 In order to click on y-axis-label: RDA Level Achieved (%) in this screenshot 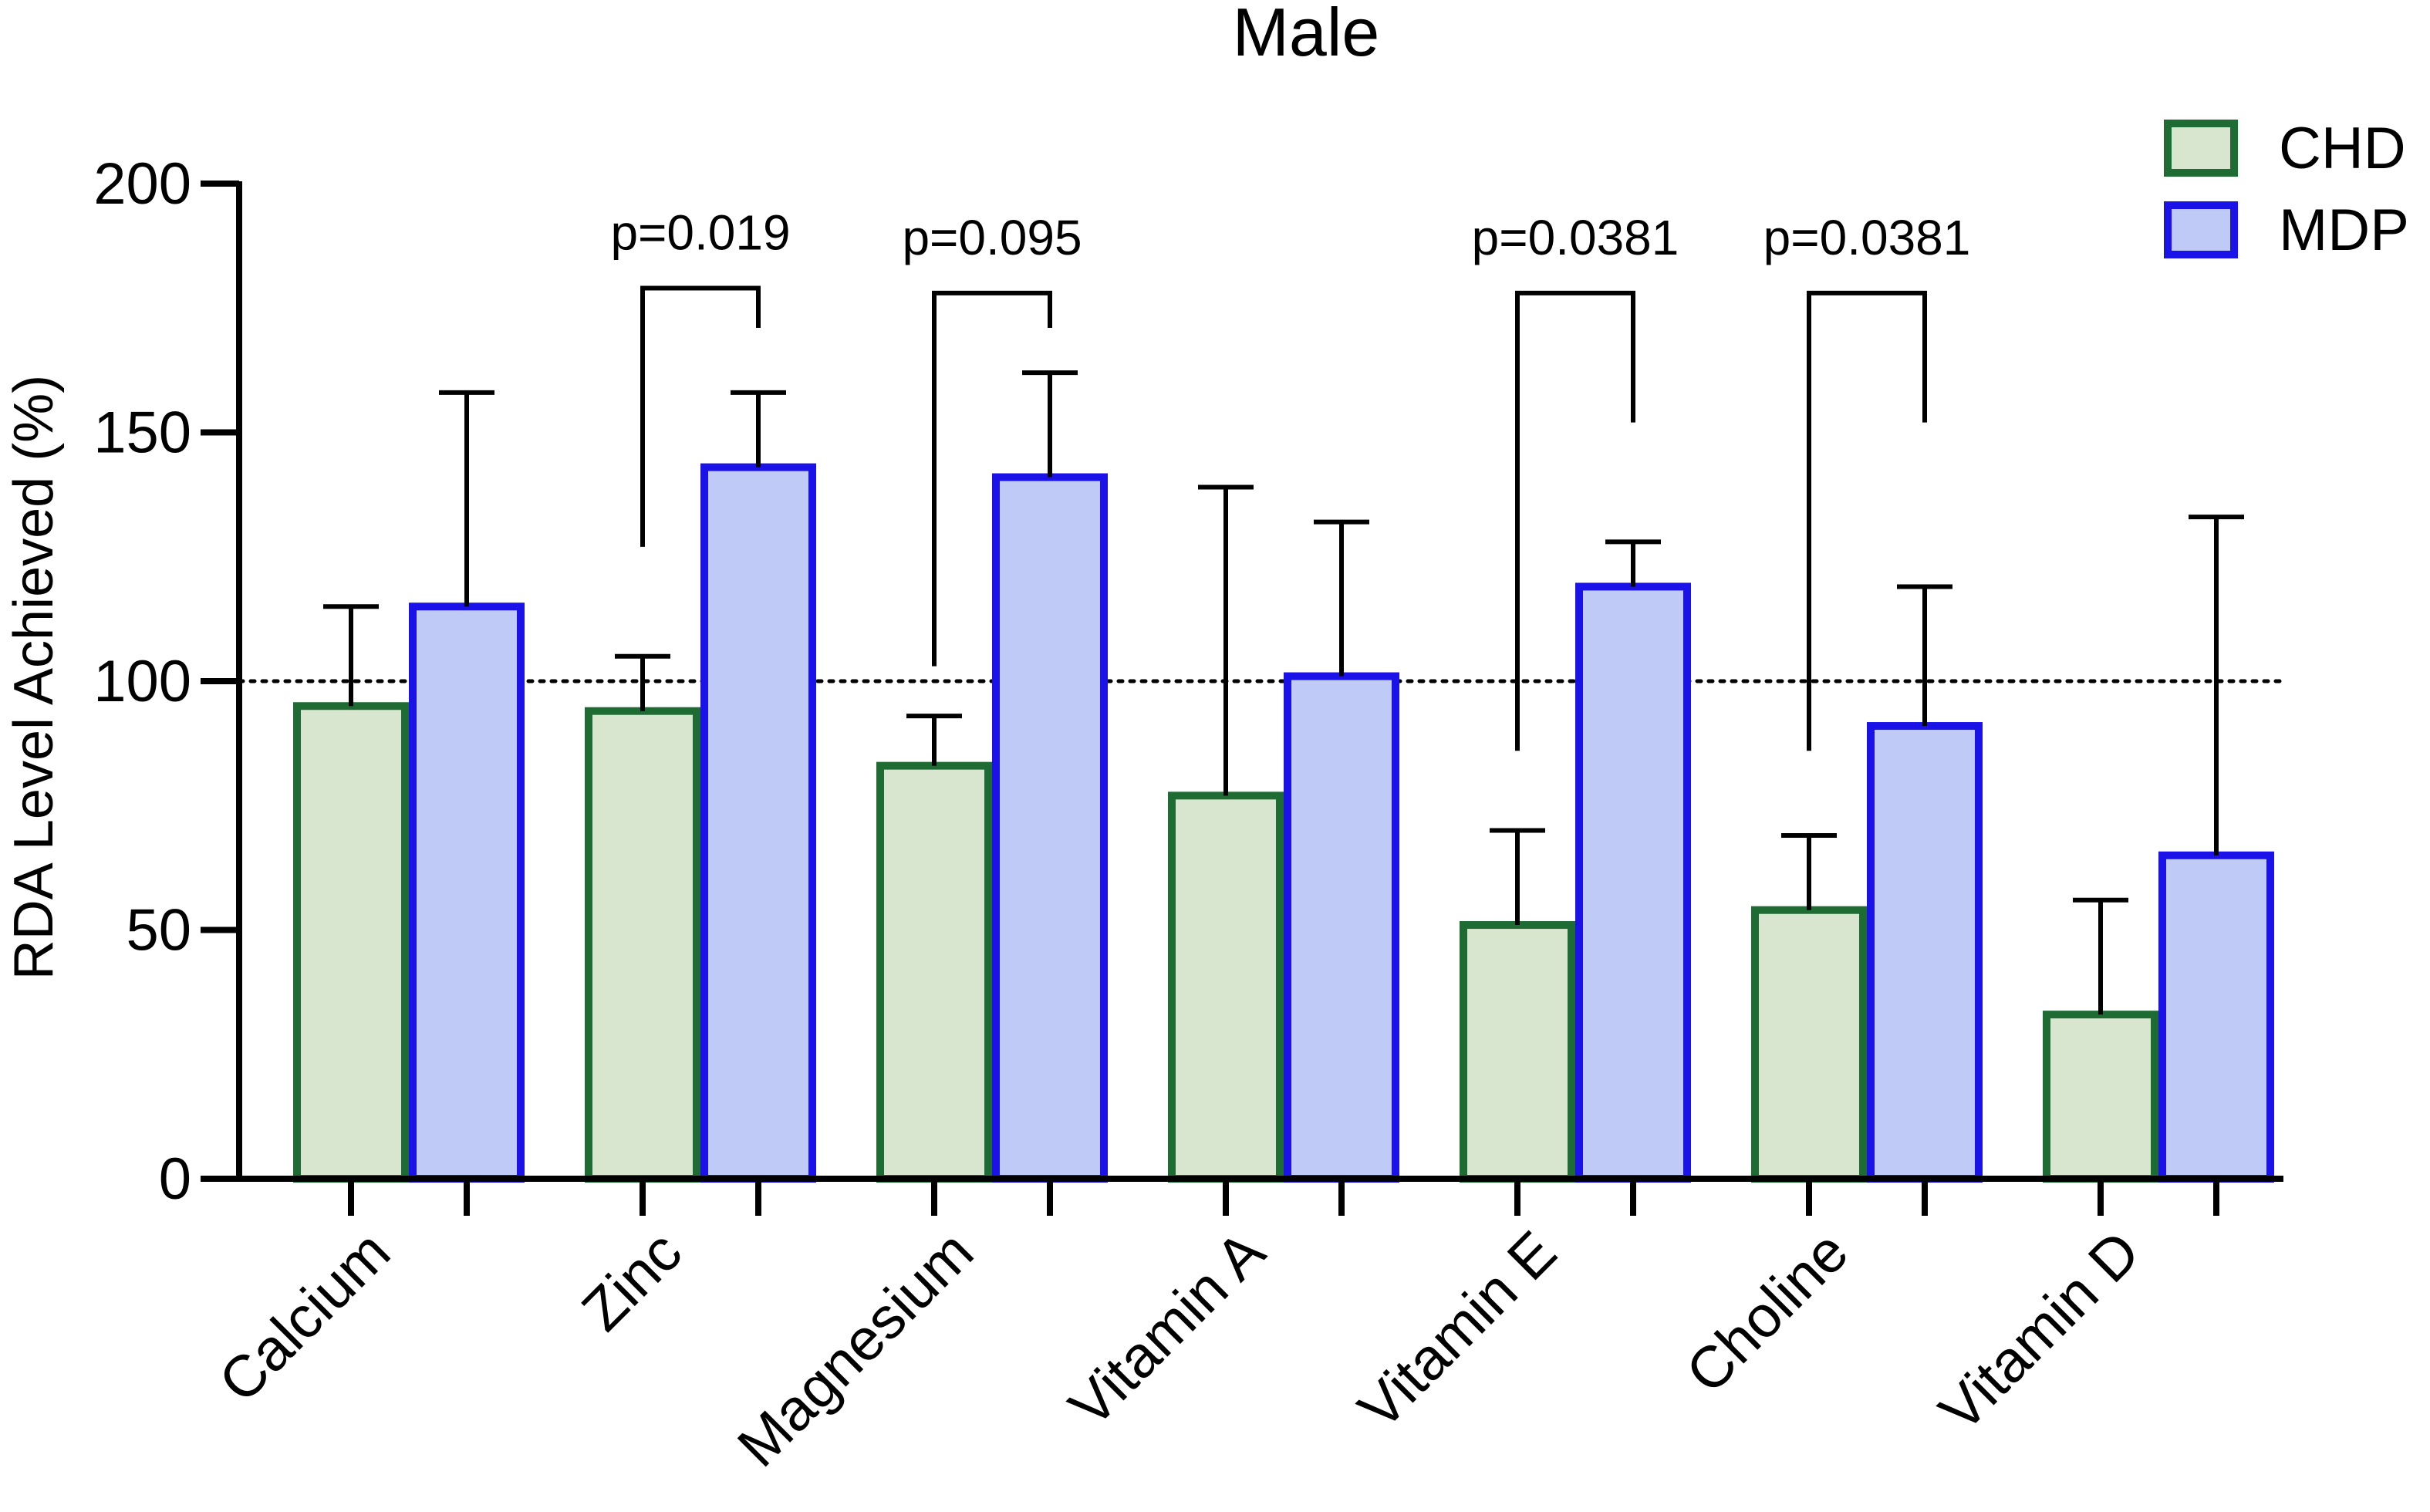, I will do `click(34, 677)`.